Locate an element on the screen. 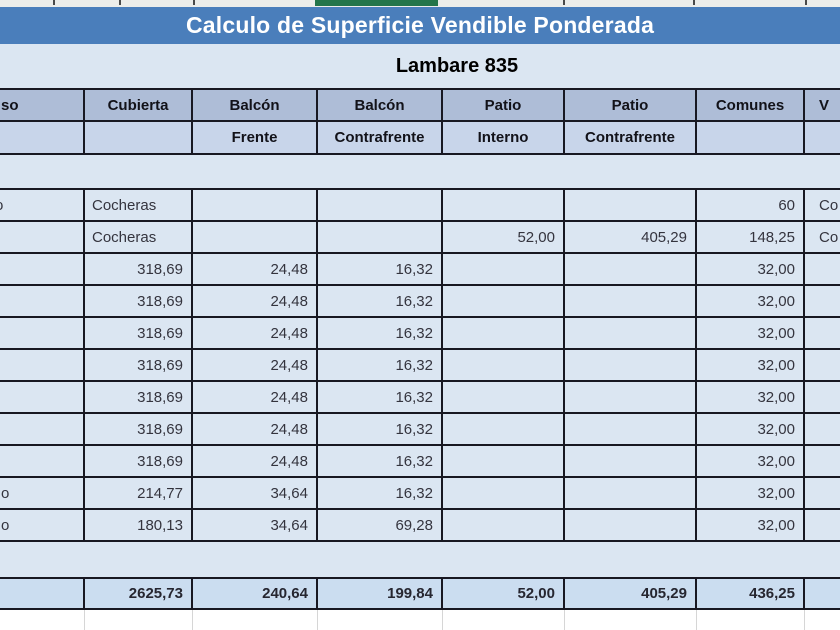  sheet-subtitle: Lambare 835 is located at coordinates (457, 65).